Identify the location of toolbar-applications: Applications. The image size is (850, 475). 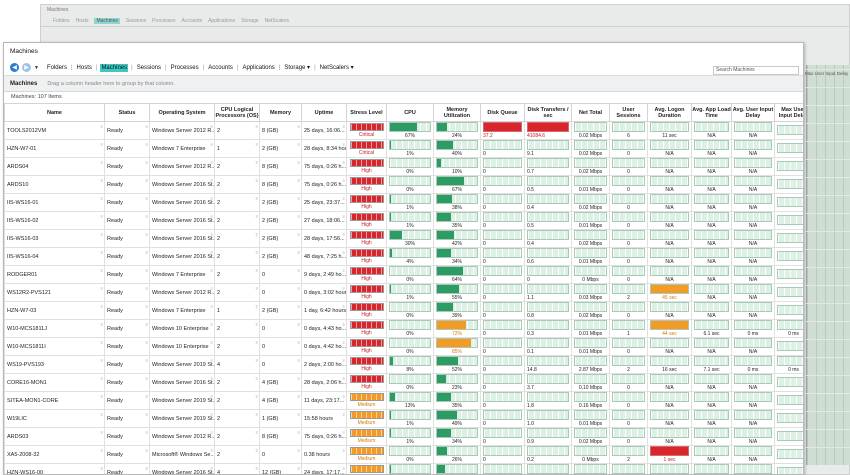
(258, 67).